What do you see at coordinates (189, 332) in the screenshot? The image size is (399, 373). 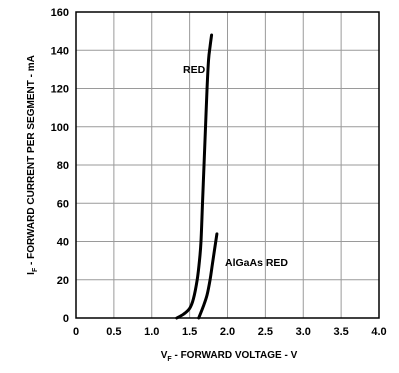 I see `x-tick-label: 1.5` at bounding box center [189, 332].